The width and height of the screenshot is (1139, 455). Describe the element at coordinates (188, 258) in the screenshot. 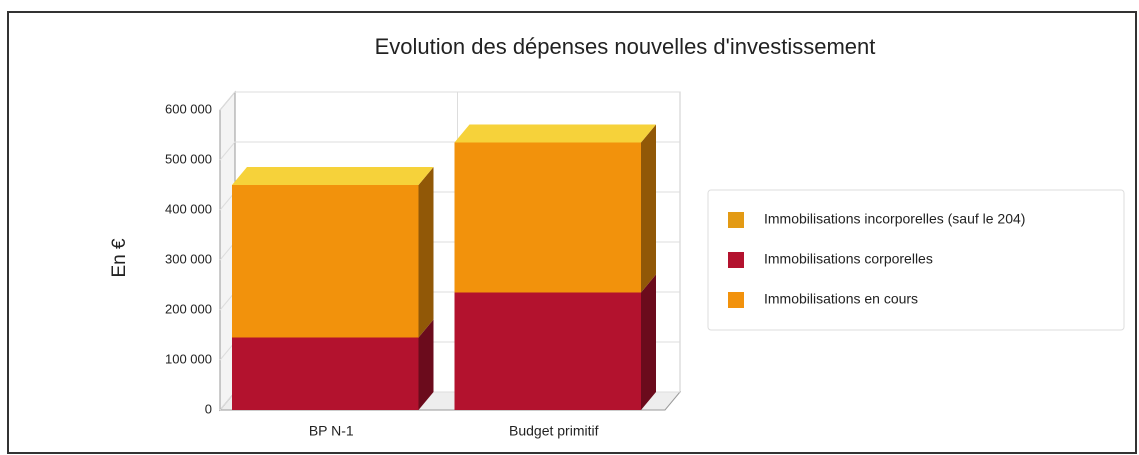

I see `y-tick-label: 300 000` at that location.